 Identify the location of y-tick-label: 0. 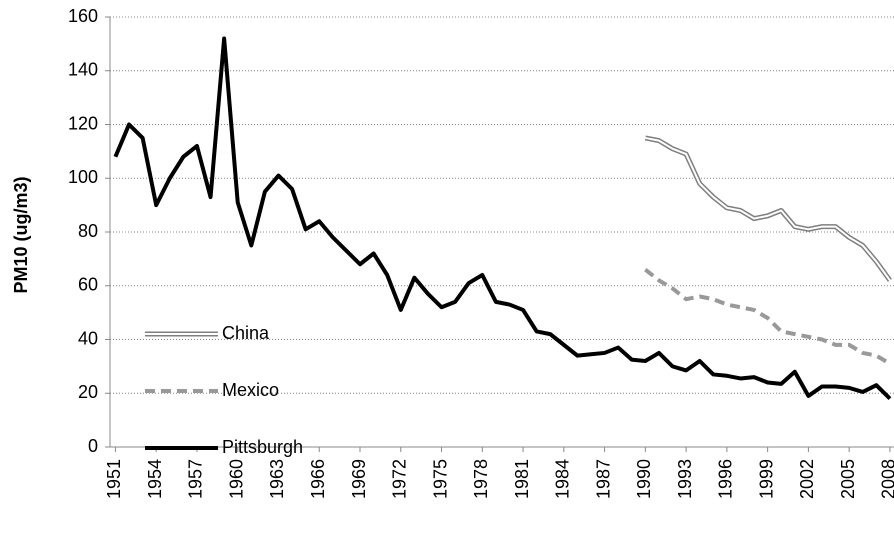
(93, 446).